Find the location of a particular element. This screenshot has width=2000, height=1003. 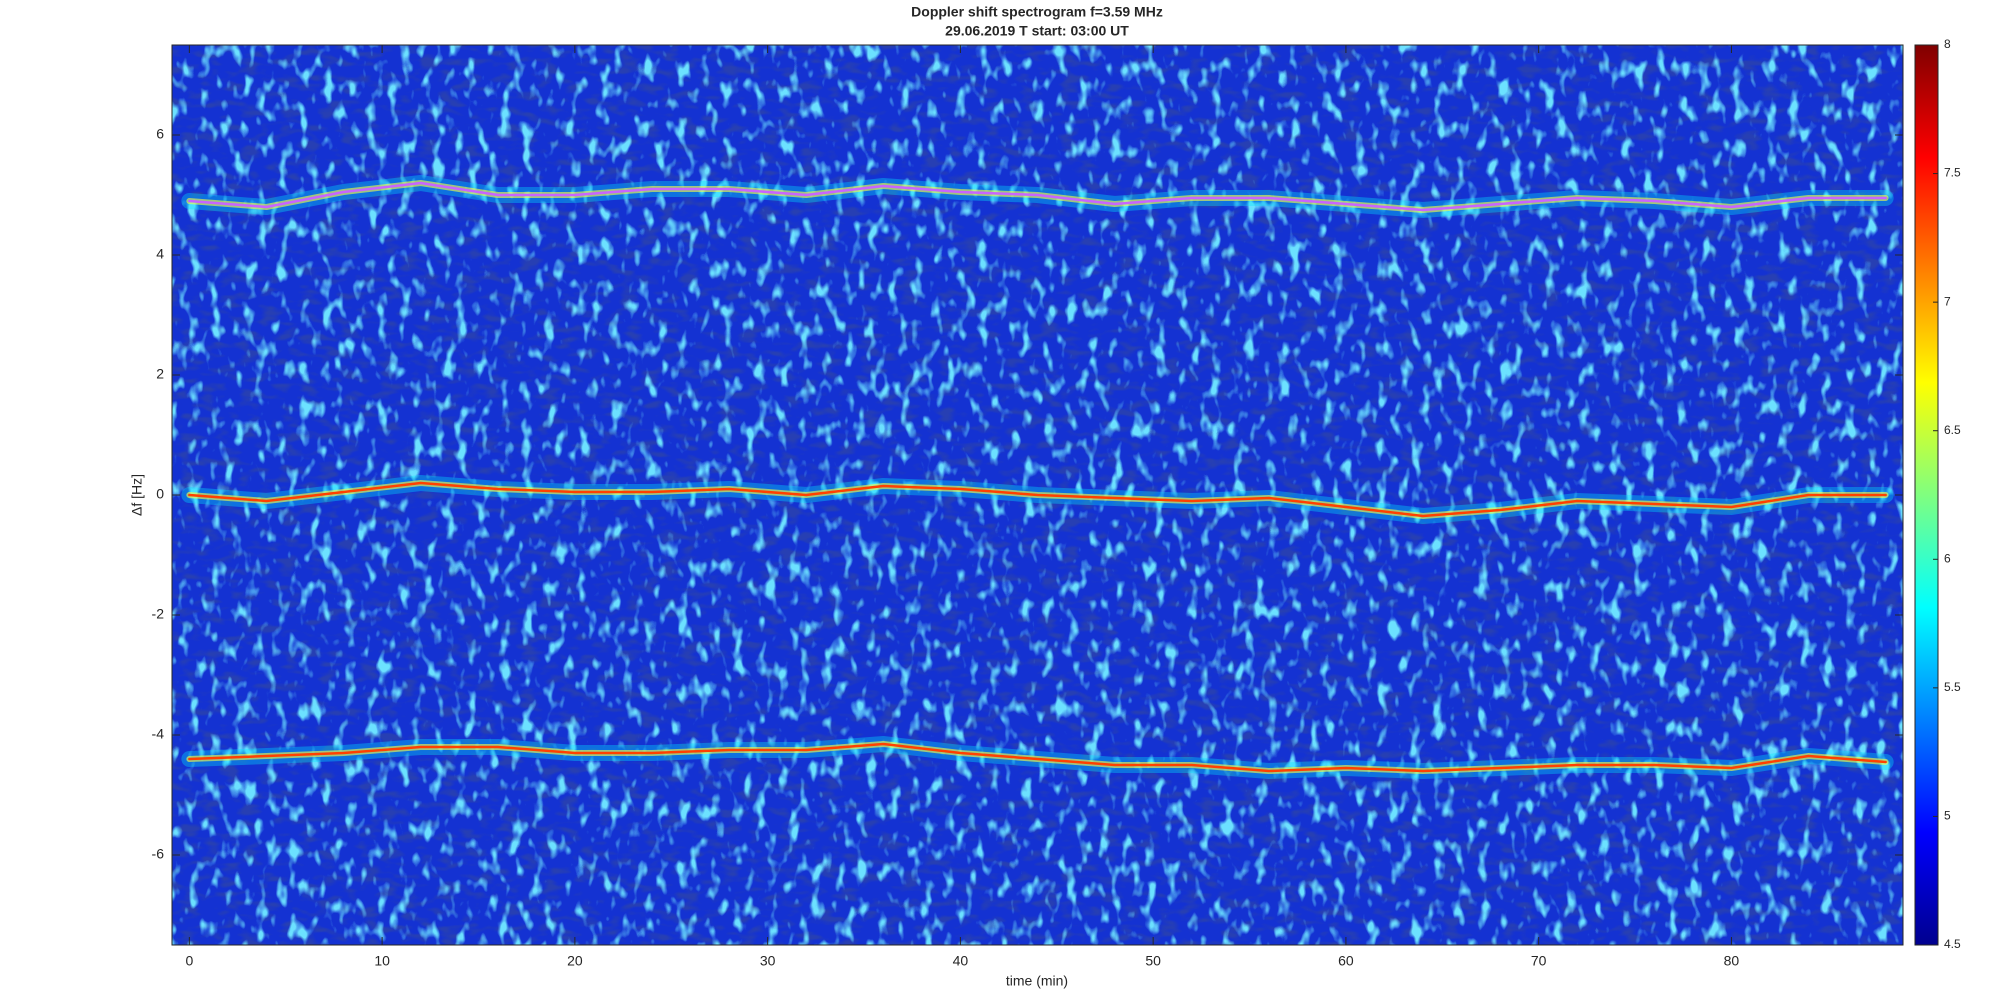

y-tick-label: -4 is located at coordinates (158, 734).